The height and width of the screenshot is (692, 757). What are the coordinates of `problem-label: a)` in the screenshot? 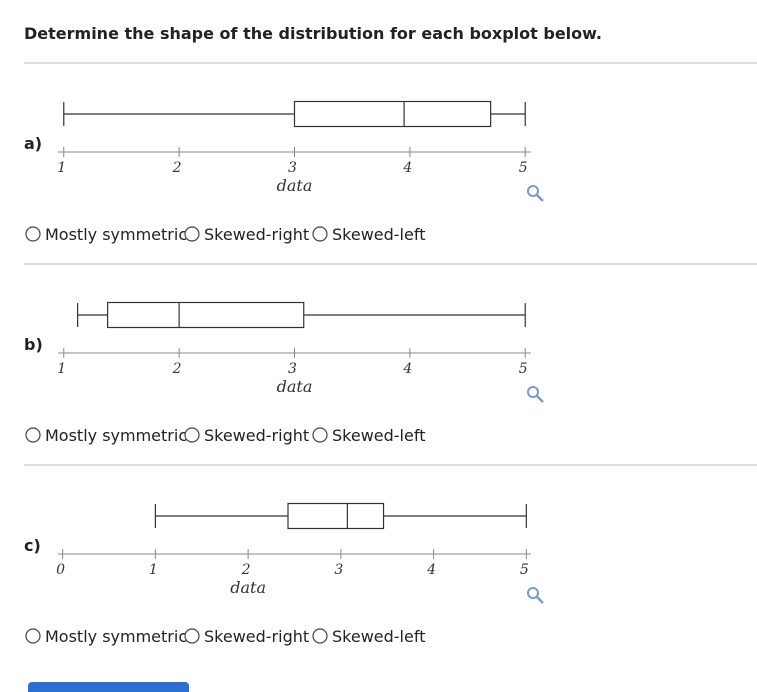 It's located at (33, 143).